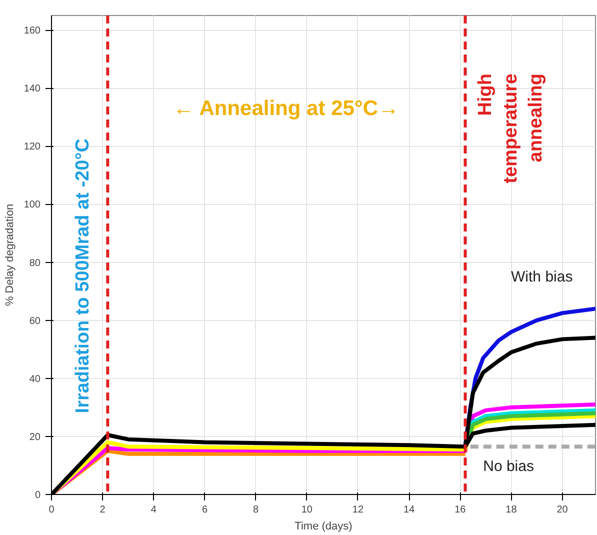 The height and width of the screenshot is (535, 597). What do you see at coordinates (562, 510) in the screenshot?
I see `x-tick-label: 20` at bounding box center [562, 510].